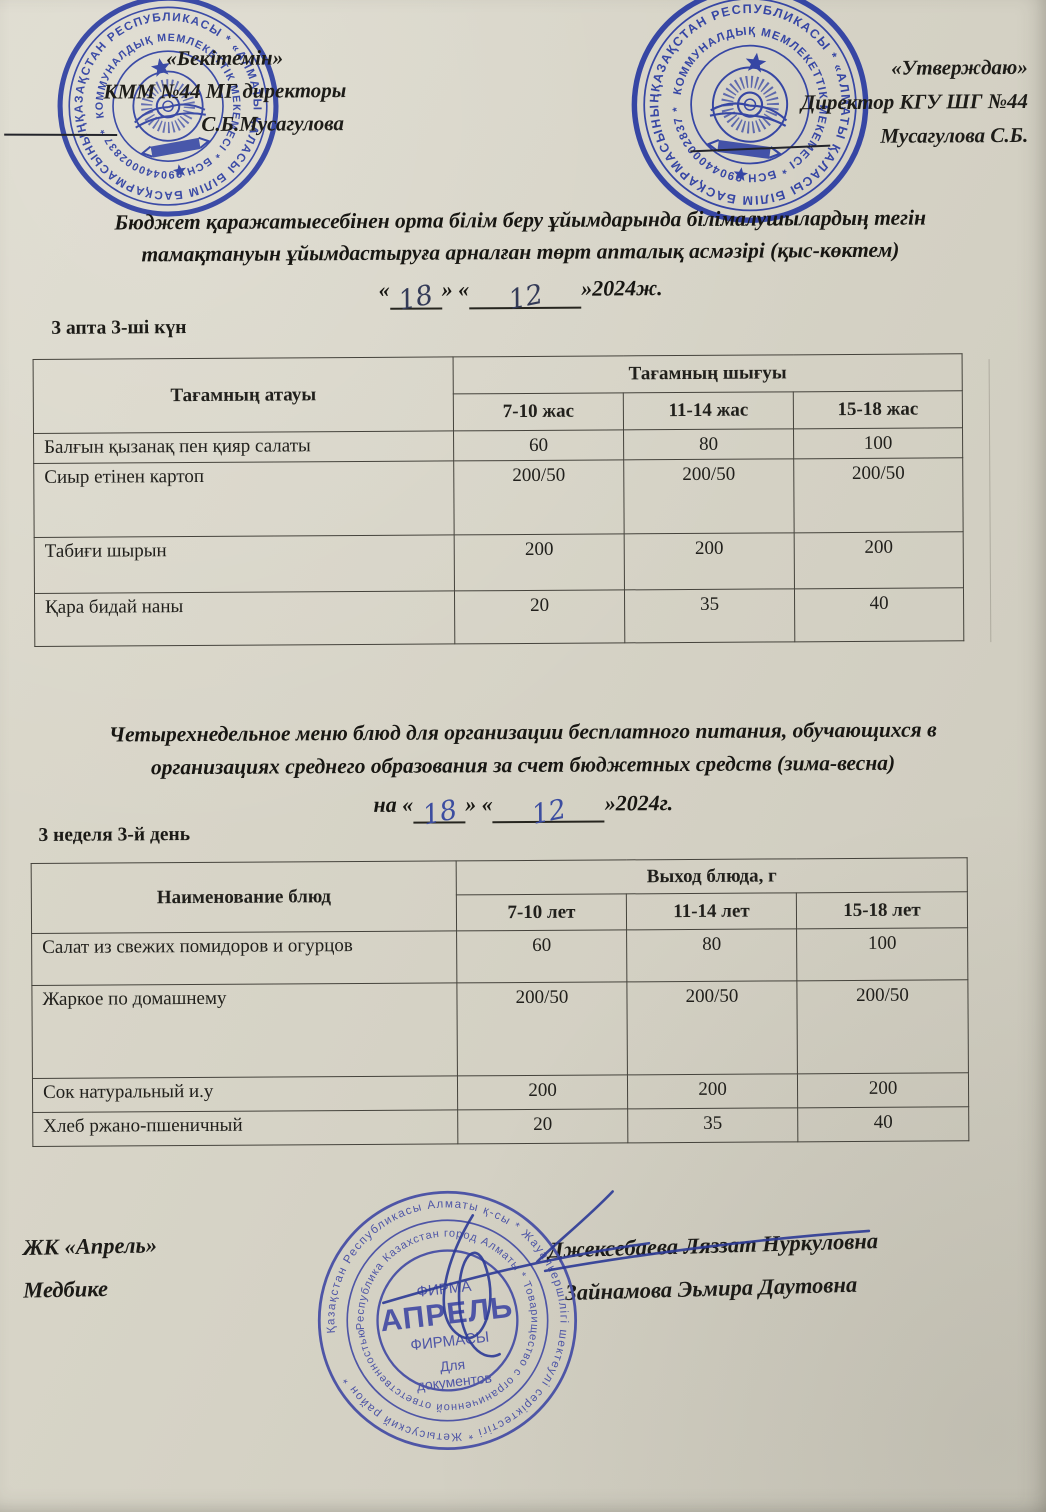  What do you see at coordinates (244, 1030) in the screenshot?
I see `dish-name: Жаркое по домашнему` at bounding box center [244, 1030].